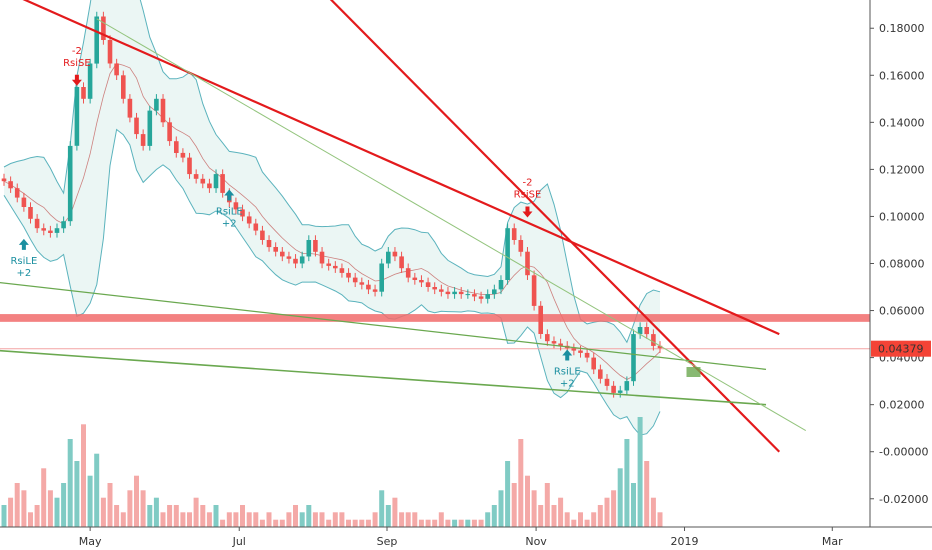  I want to click on y-tick-label: 0.02000, so click(902, 405).